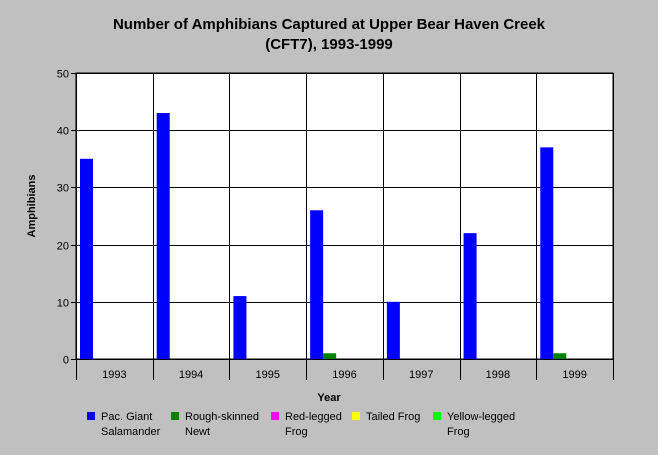 The height and width of the screenshot is (455, 658). Describe the element at coordinates (114, 375) in the screenshot. I see `x-tick-label: 1993` at that location.